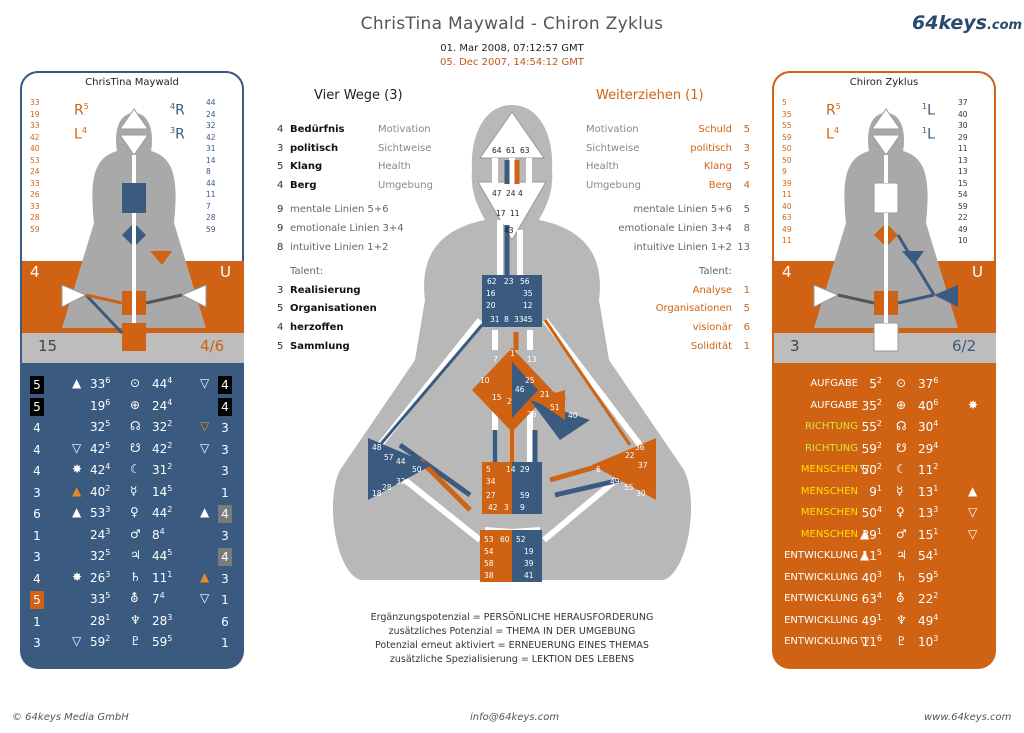 The width and height of the screenshot is (1024, 733). I want to click on gate-label: 18, so click(377, 493).